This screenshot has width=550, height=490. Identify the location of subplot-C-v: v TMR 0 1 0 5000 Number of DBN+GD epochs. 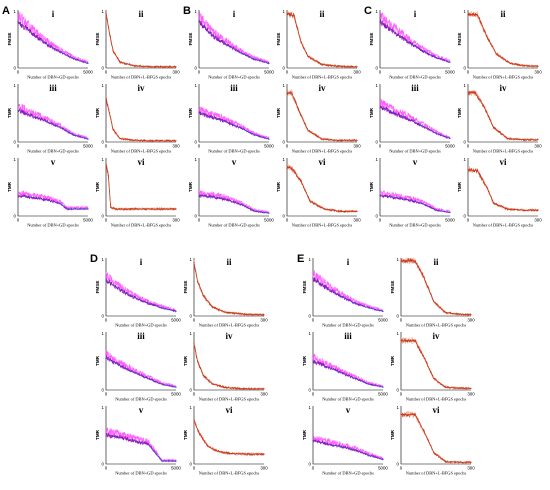
(412, 192).